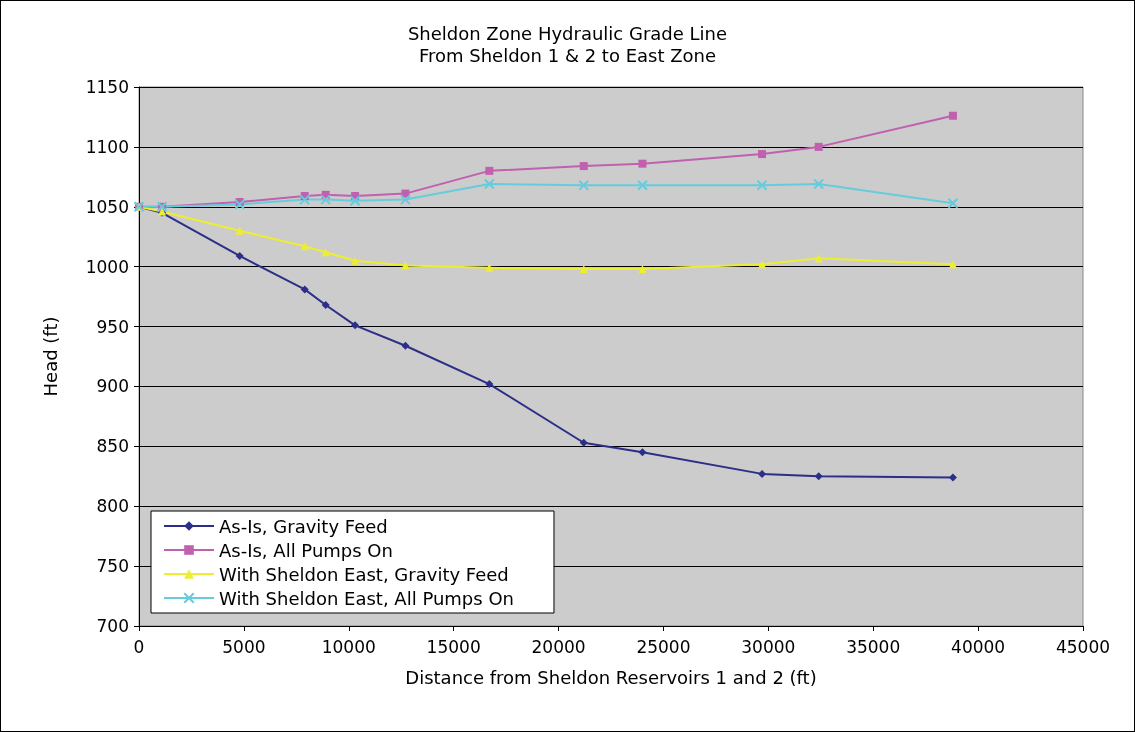 The height and width of the screenshot is (732, 1135). Describe the element at coordinates (567, 55) in the screenshot. I see `chart-subtitle: From Sheldon 1 & 2 to East Zone` at that location.